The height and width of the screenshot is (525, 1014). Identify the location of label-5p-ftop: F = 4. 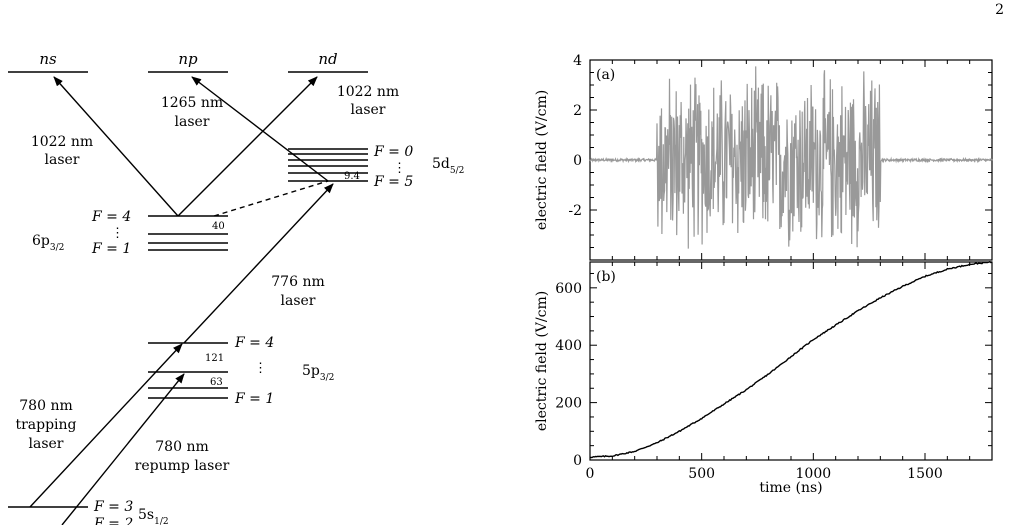
(254, 343).